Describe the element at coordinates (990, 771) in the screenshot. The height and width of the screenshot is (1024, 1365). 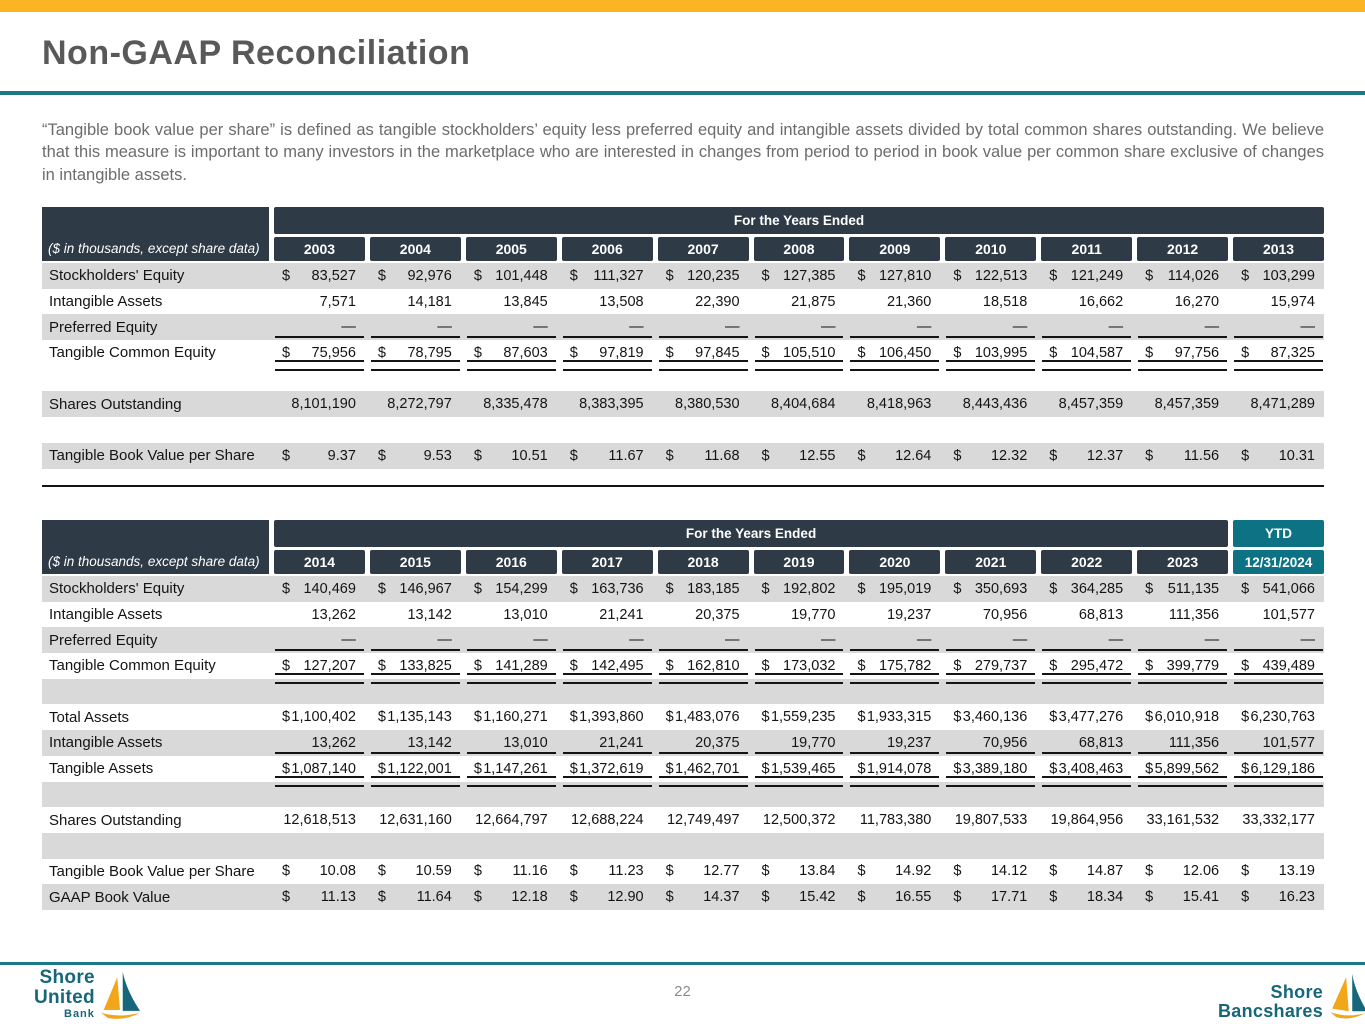
I see `value-cell: $3,389,180` at that location.